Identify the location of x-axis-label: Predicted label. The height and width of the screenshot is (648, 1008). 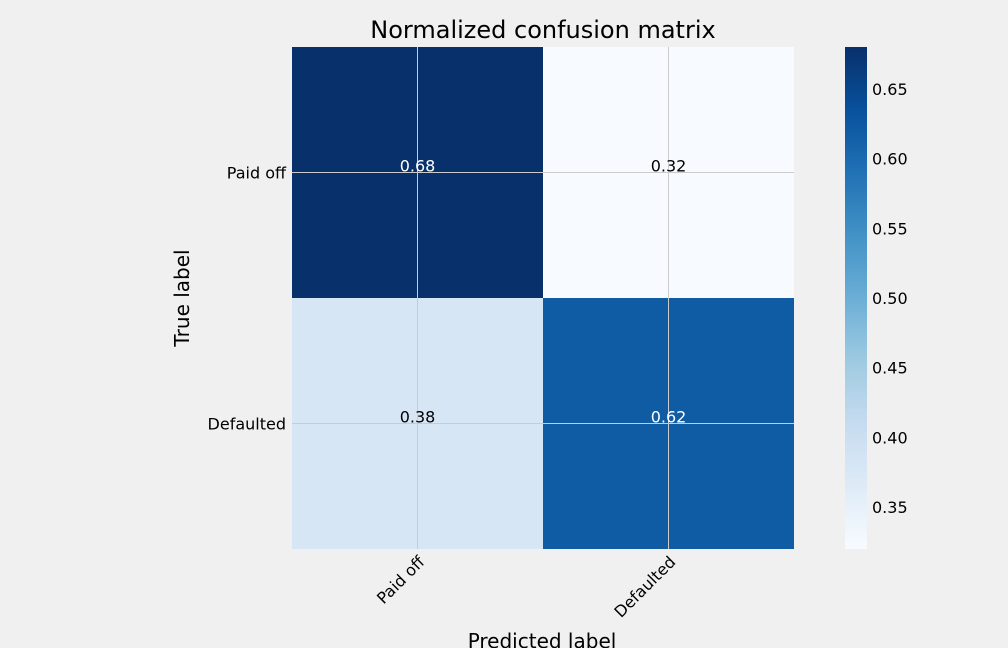
(542, 638).